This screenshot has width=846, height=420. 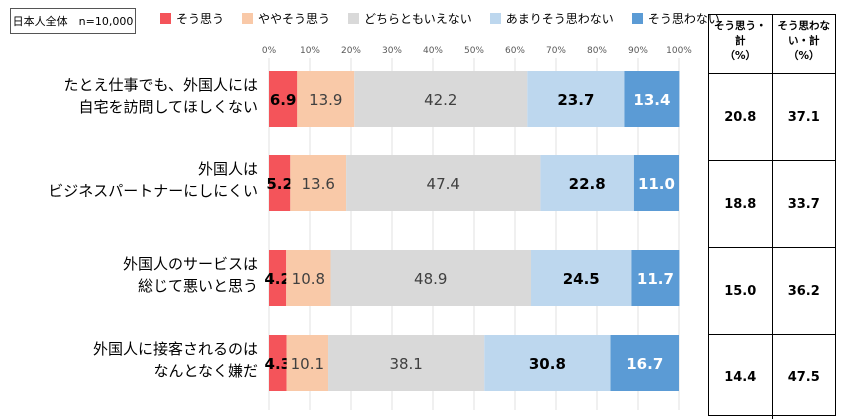 I want to click on x-tick-label: 80%, so click(x=597, y=51).